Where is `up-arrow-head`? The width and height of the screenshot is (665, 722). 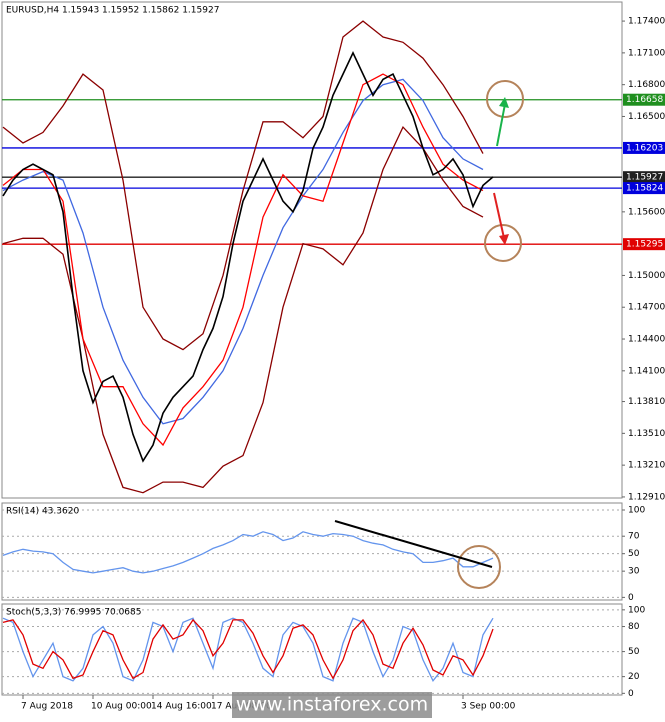
up-arrow-head is located at coordinates (504, 102).